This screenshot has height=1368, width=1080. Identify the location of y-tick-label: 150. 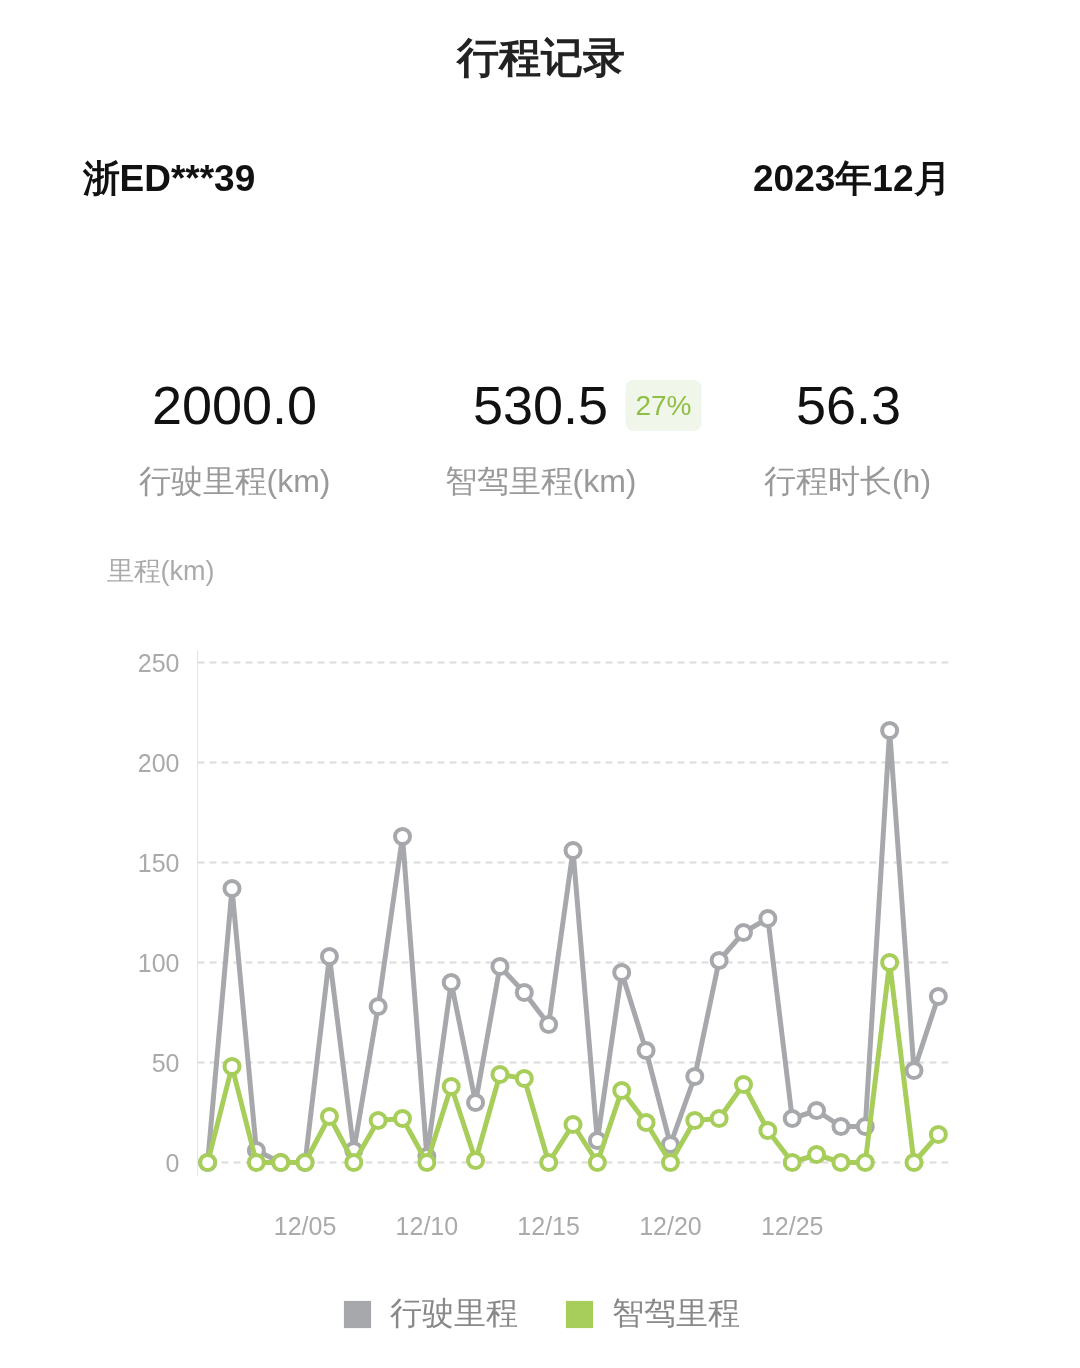
(158, 862).